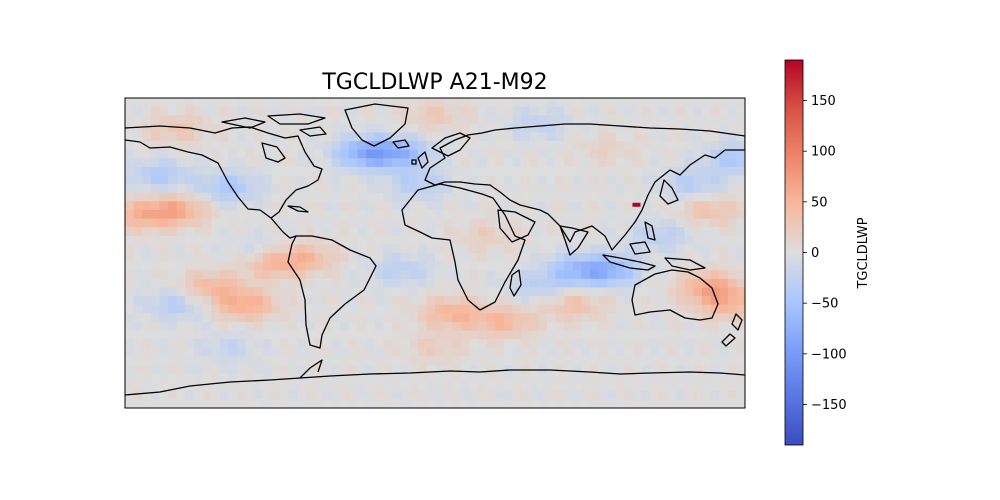 The image size is (1000, 500). Describe the element at coordinates (435, 382) in the screenshot. I see `coastline-antarctica` at that location.